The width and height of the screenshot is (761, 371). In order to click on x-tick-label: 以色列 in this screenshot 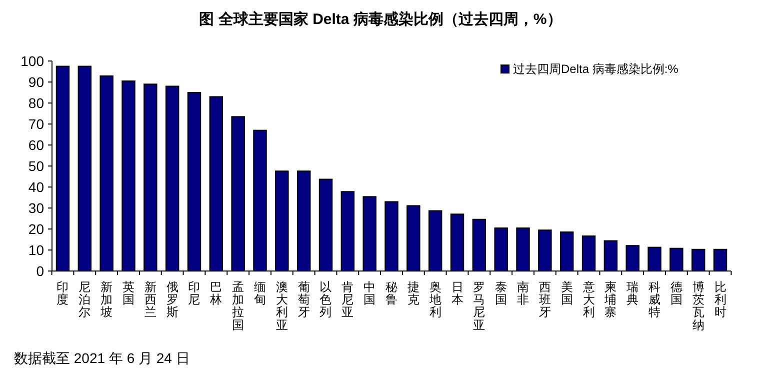, I will do `click(326, 300)`.